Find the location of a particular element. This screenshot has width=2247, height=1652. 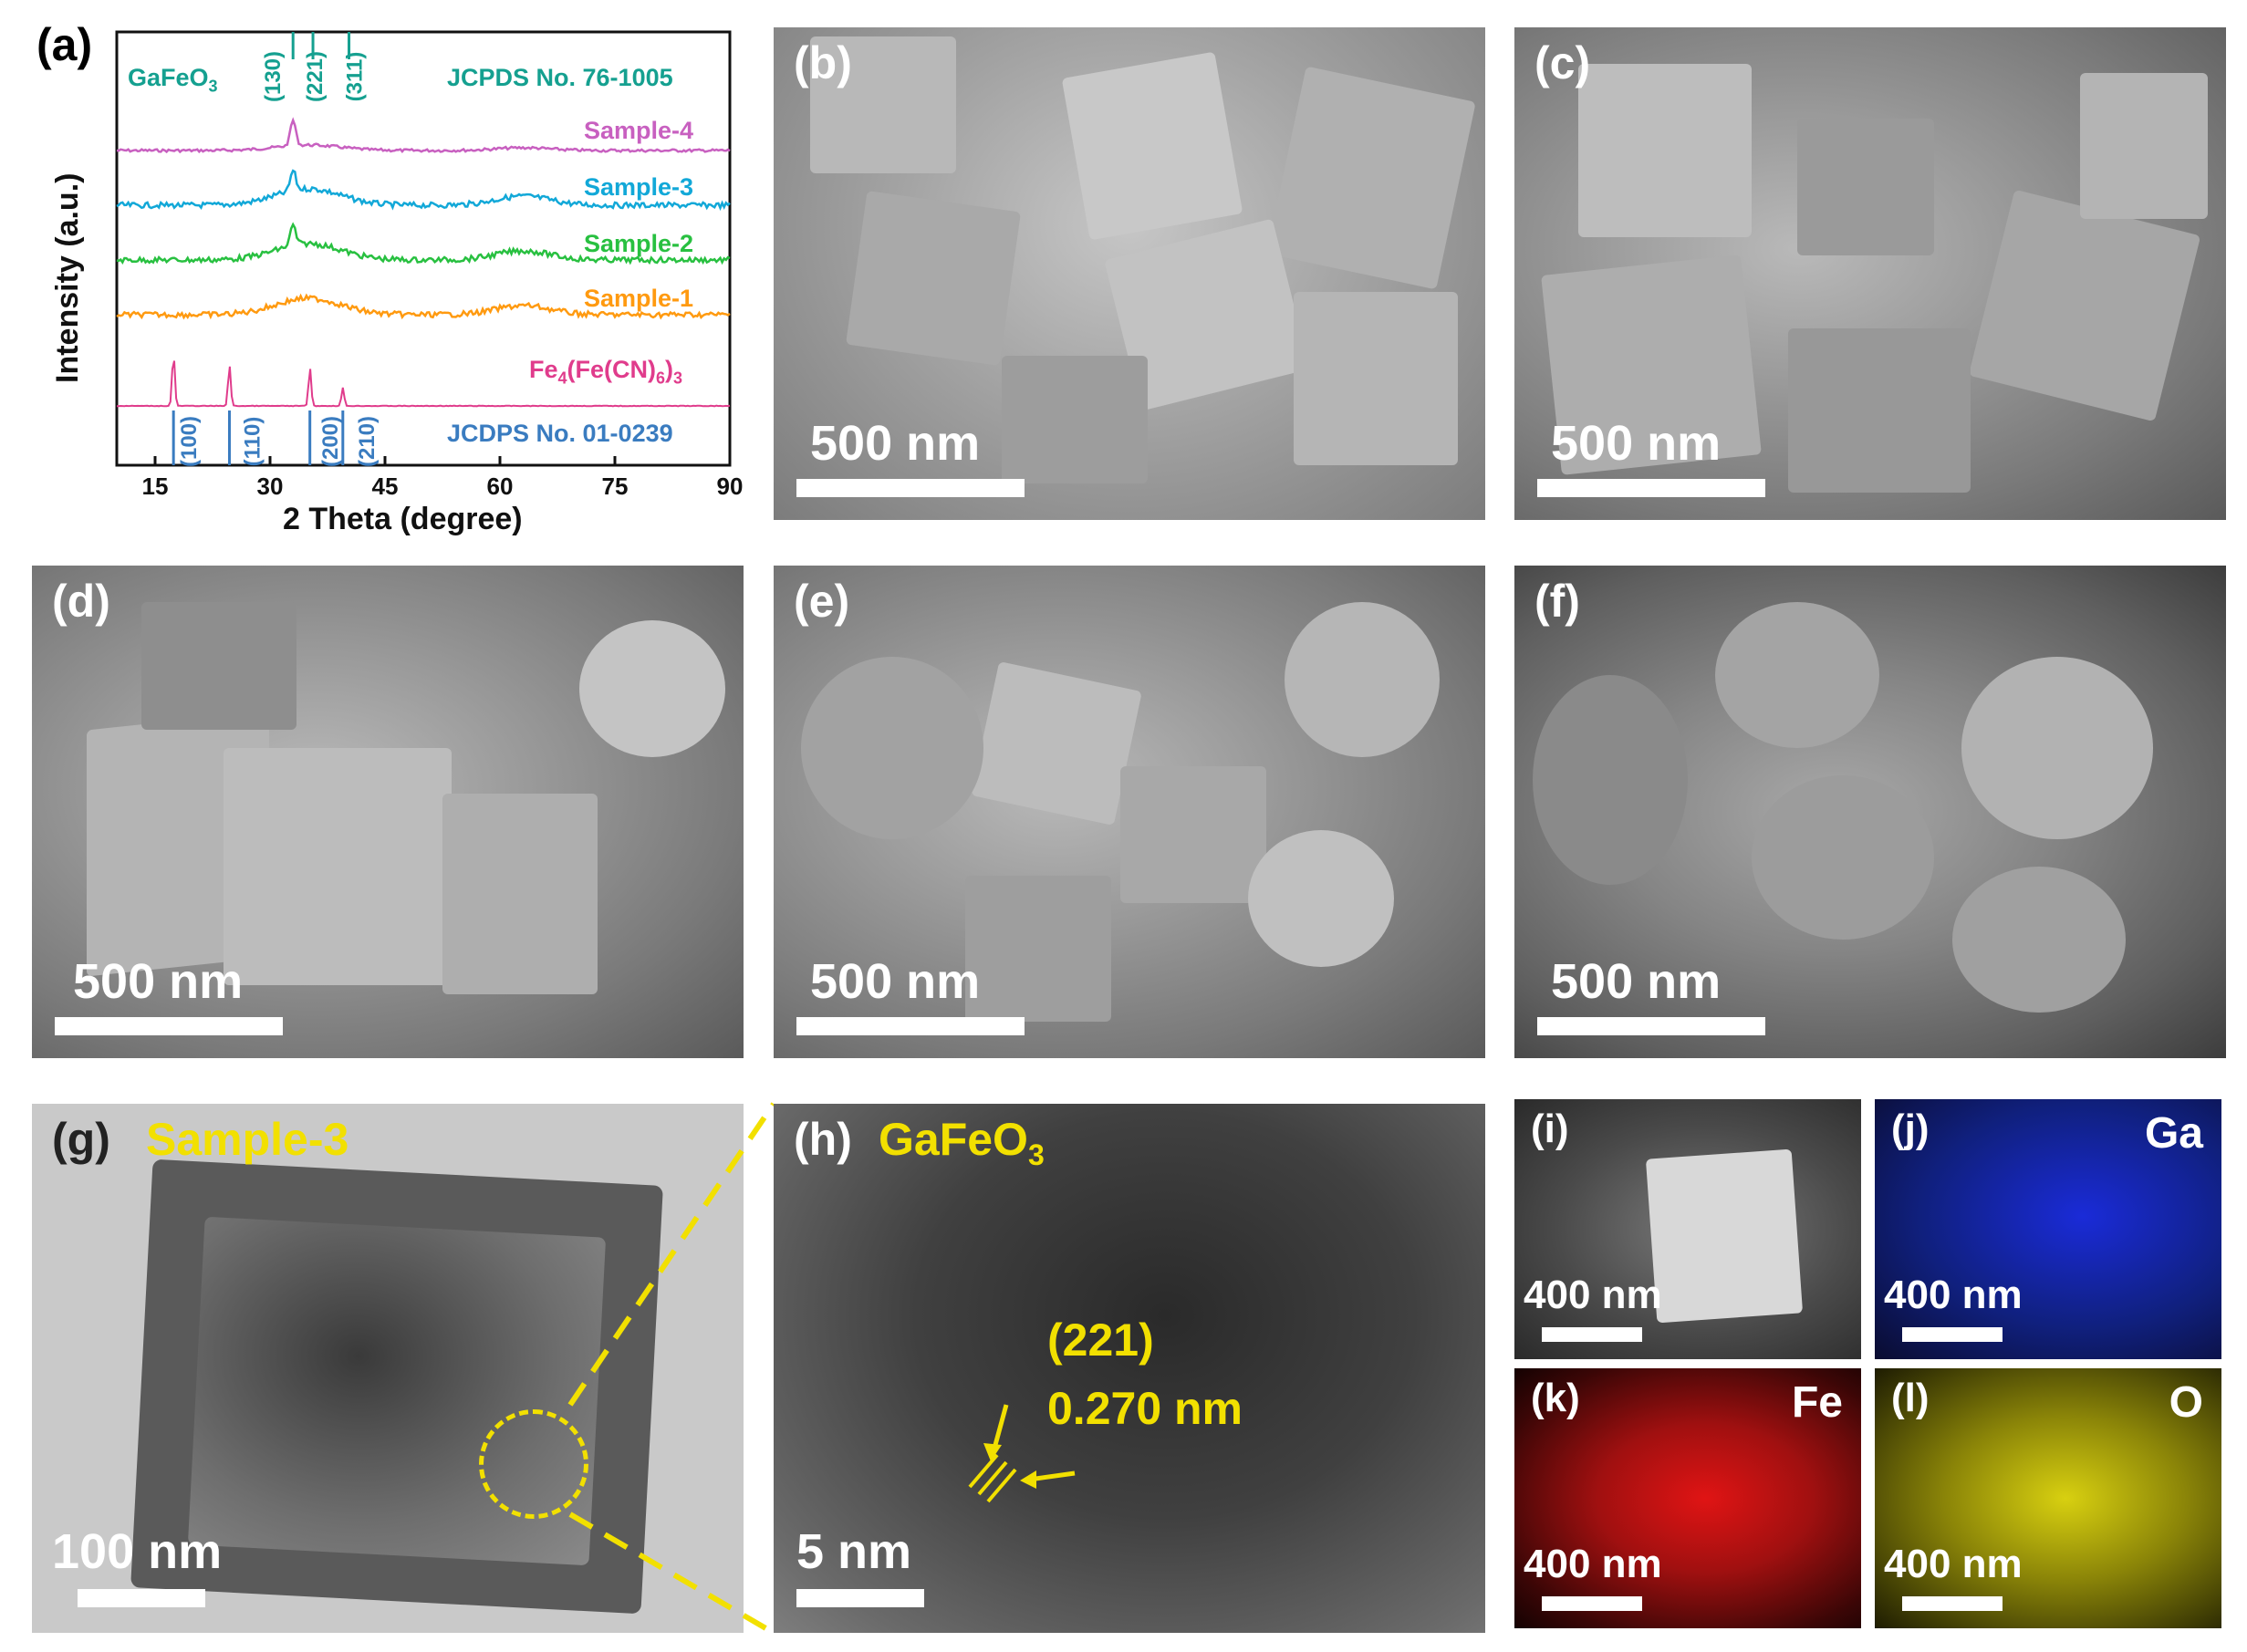

panel-a-label: (a) is located at coordinates (65, 44).